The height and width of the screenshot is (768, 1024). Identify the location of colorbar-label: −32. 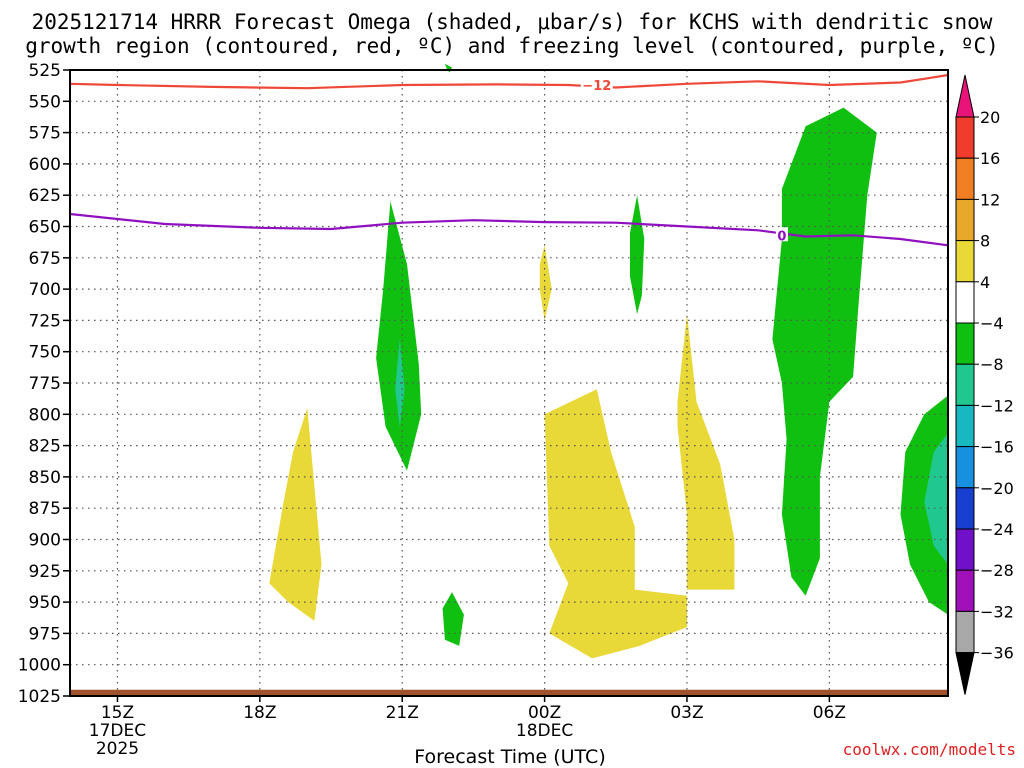
(997, 611).